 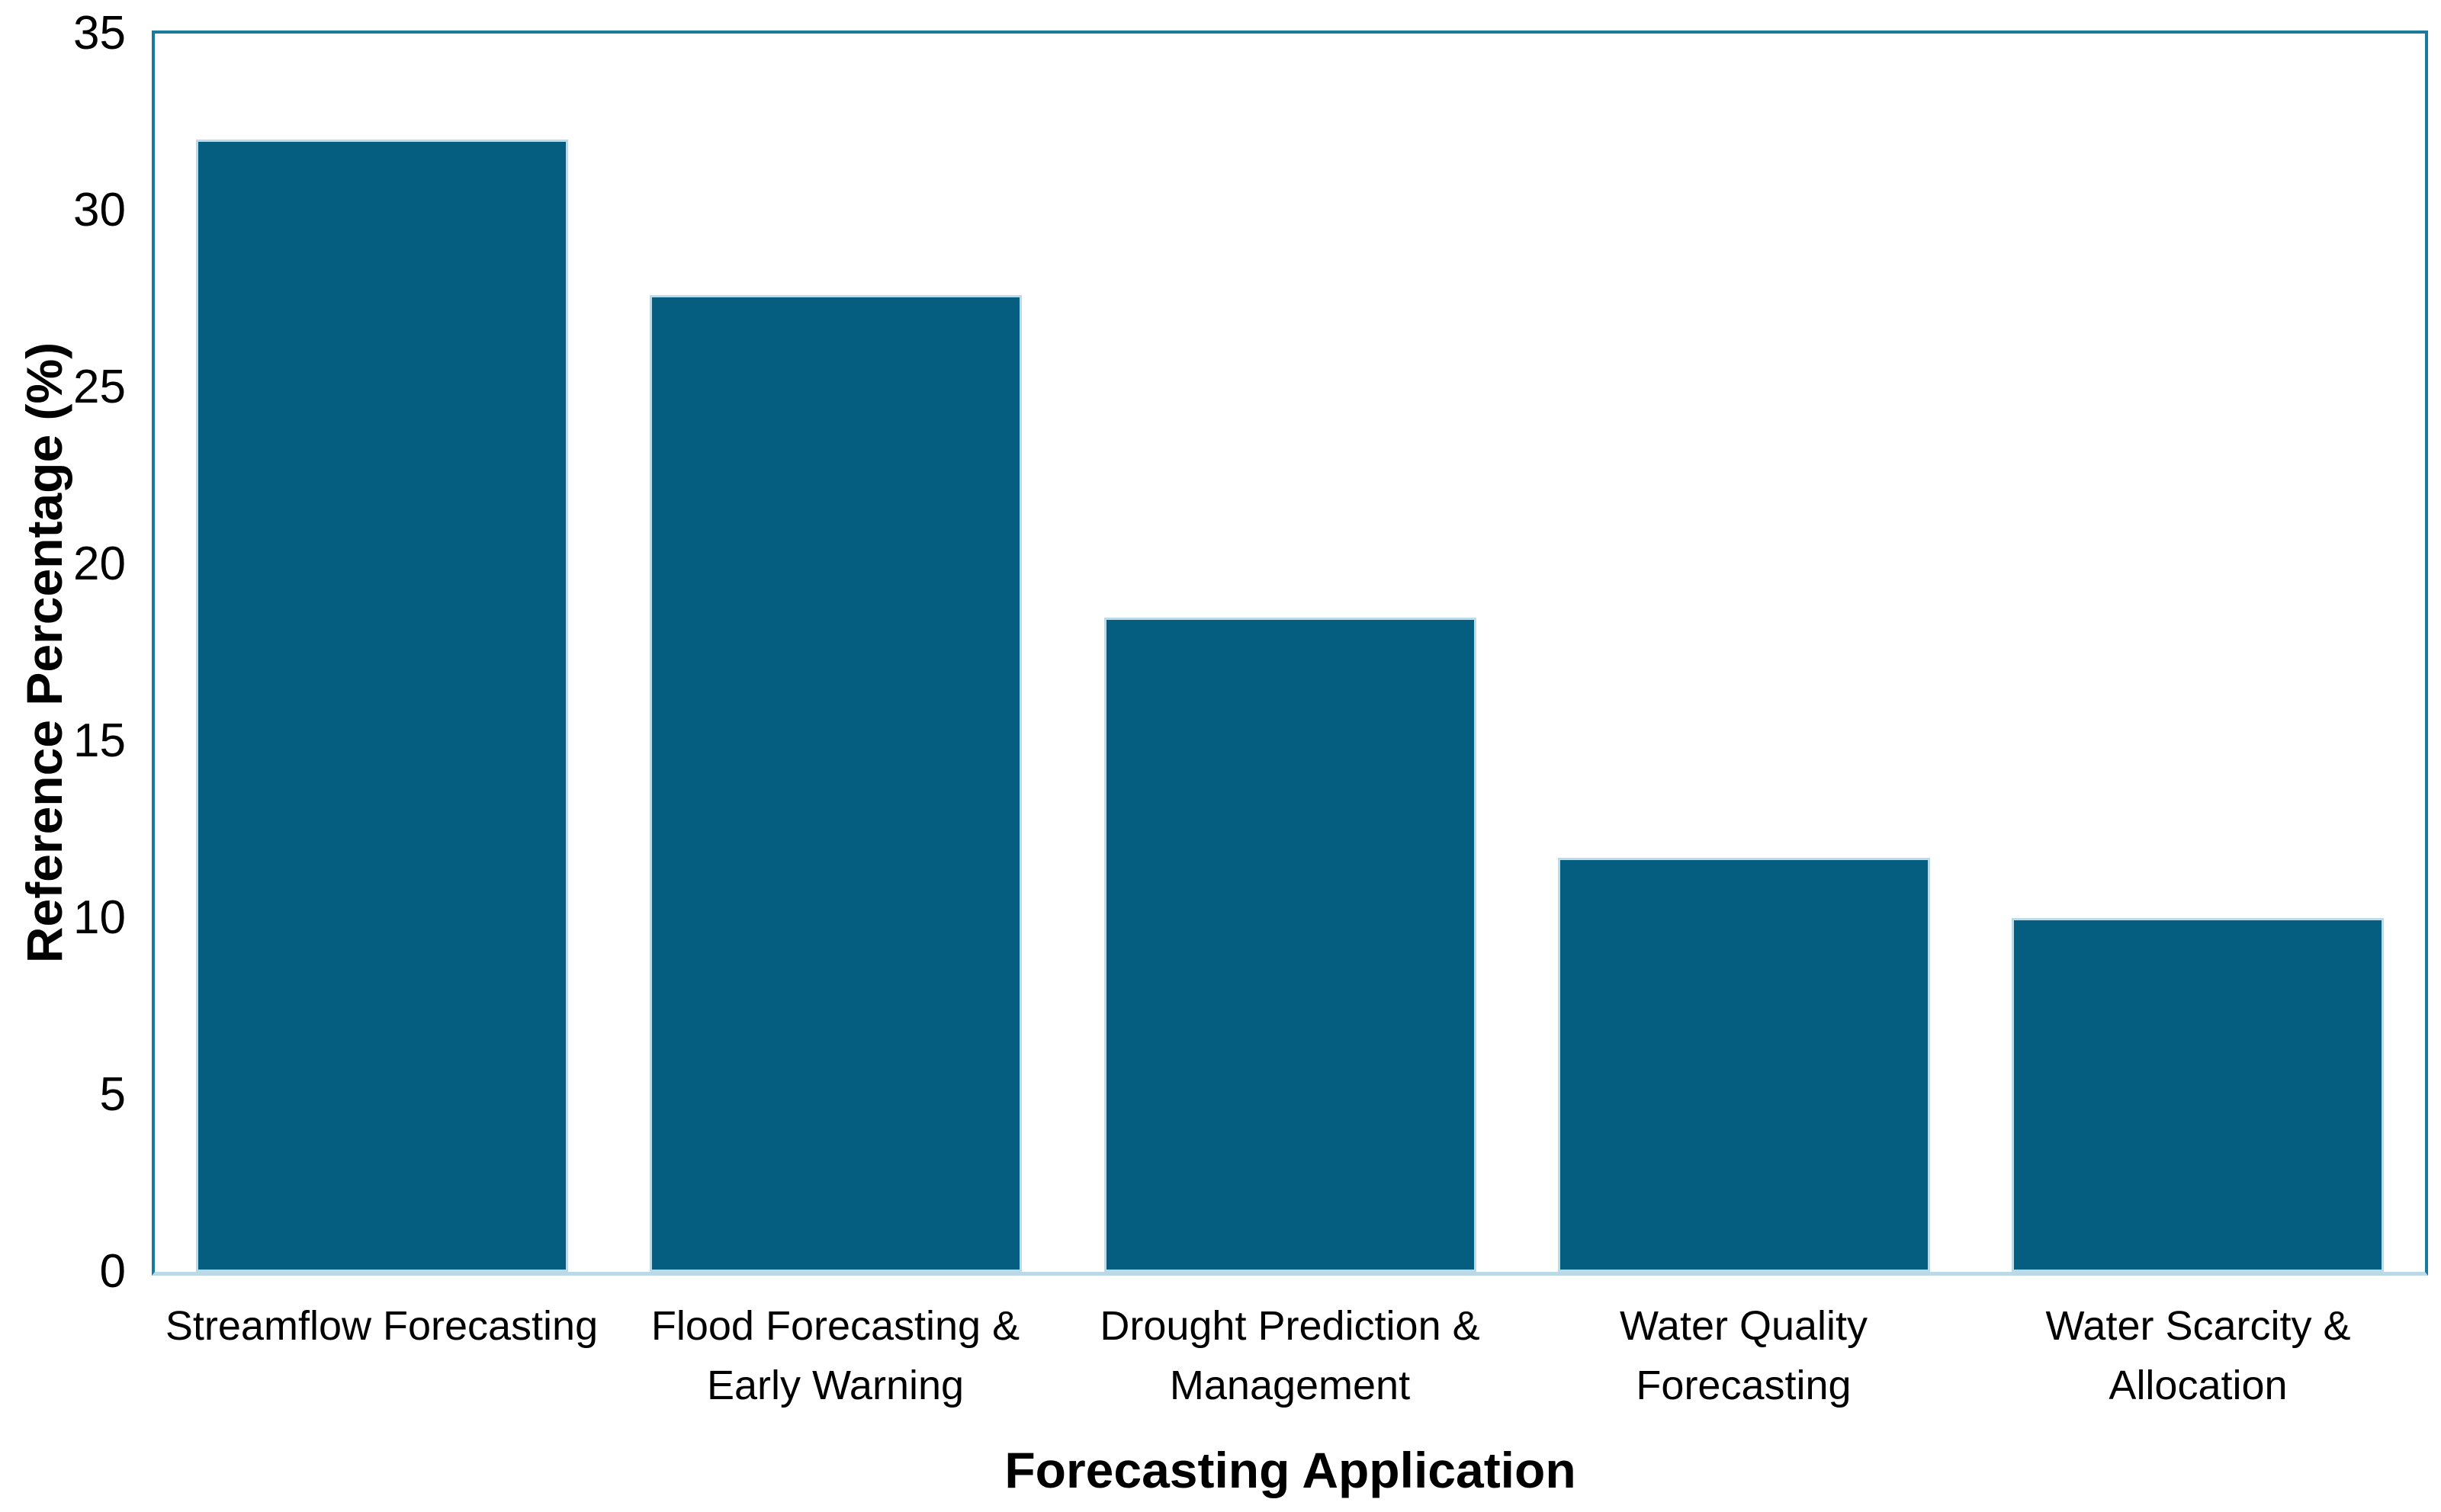 What do you see at coordinates (99, 918) in the screenshot?
I see `ytick-label-10: 10` at bounding box center [99, 918].